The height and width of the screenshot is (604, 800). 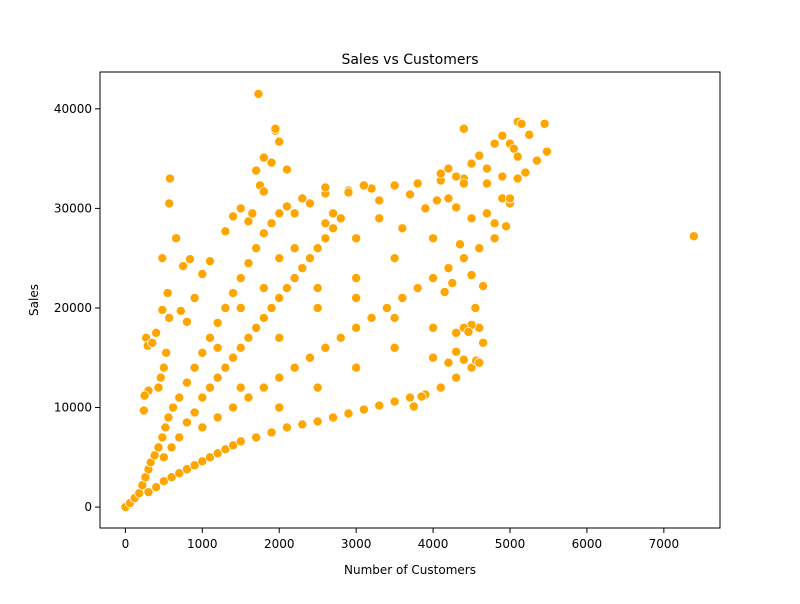 What do you see at coordinates (356, 544) in the screenshot?
I see `x-tick-label: 3000` at bounding box center [356, 544].